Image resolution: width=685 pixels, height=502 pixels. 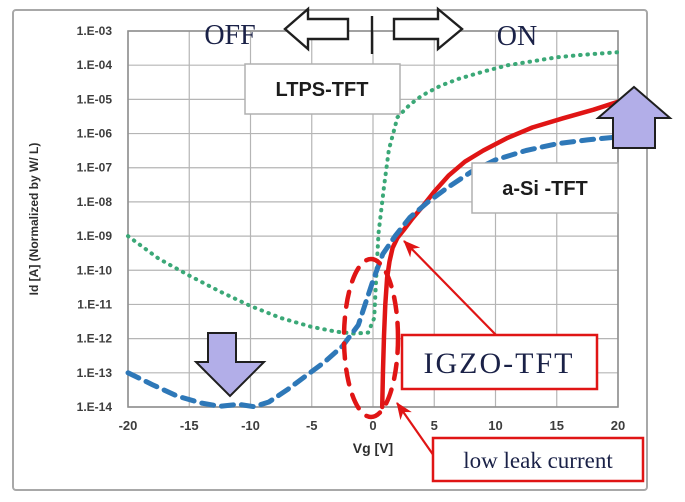 I want to click on x-tick-label: 20, so click(x=618, y=425).